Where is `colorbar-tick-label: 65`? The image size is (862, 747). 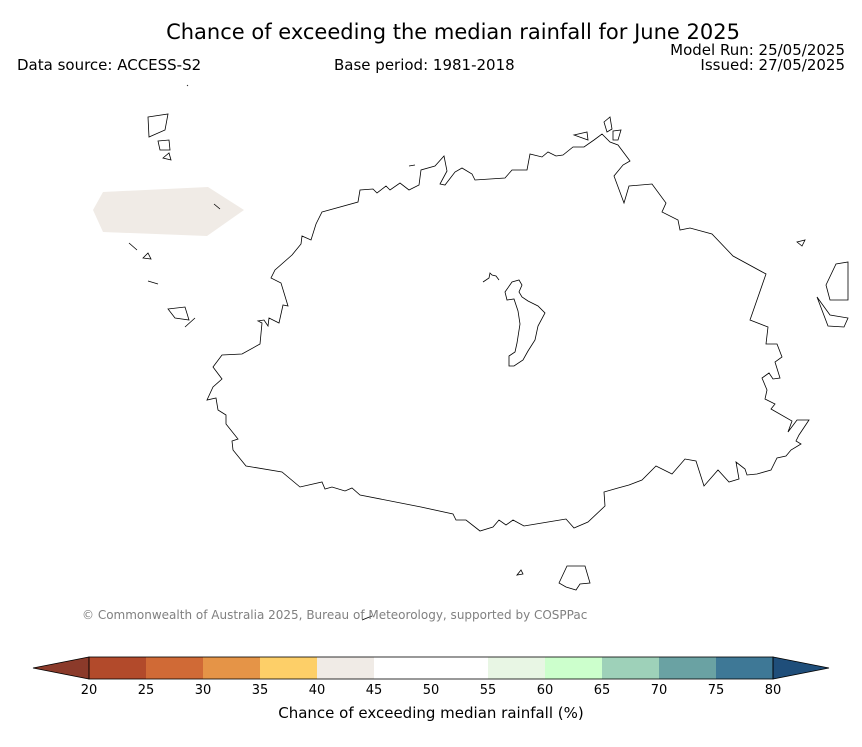 colorbar-tick-label: 65 is located at coordinates (602, 690).